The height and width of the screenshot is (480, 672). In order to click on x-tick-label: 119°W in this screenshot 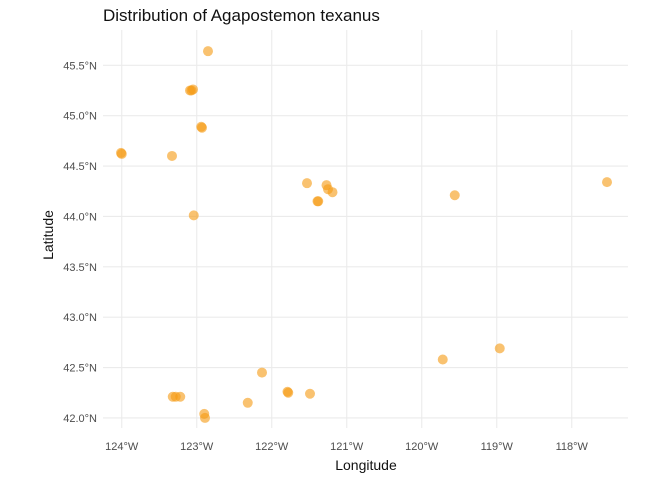, I will do `click(497, 447)`.